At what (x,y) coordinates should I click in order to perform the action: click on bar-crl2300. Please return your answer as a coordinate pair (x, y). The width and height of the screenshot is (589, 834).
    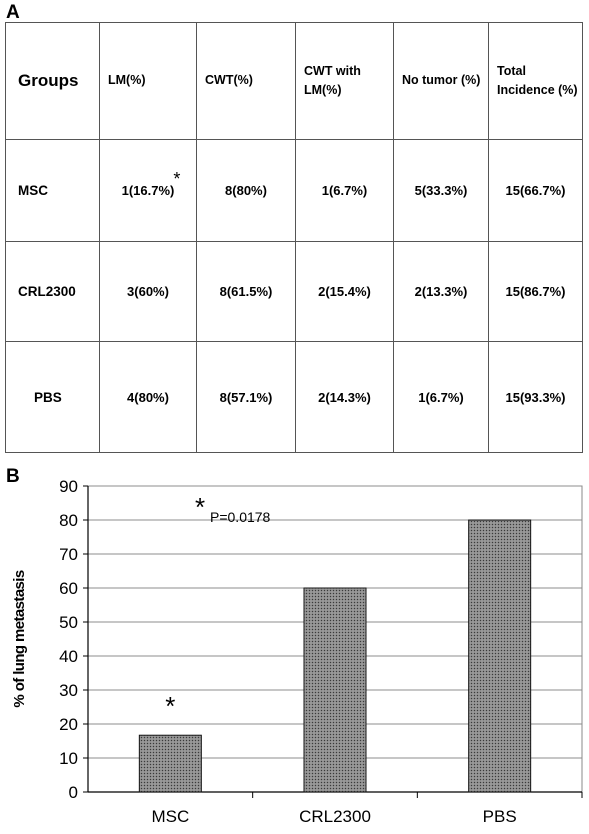
    Looking at the image, I should click on (335, 690).